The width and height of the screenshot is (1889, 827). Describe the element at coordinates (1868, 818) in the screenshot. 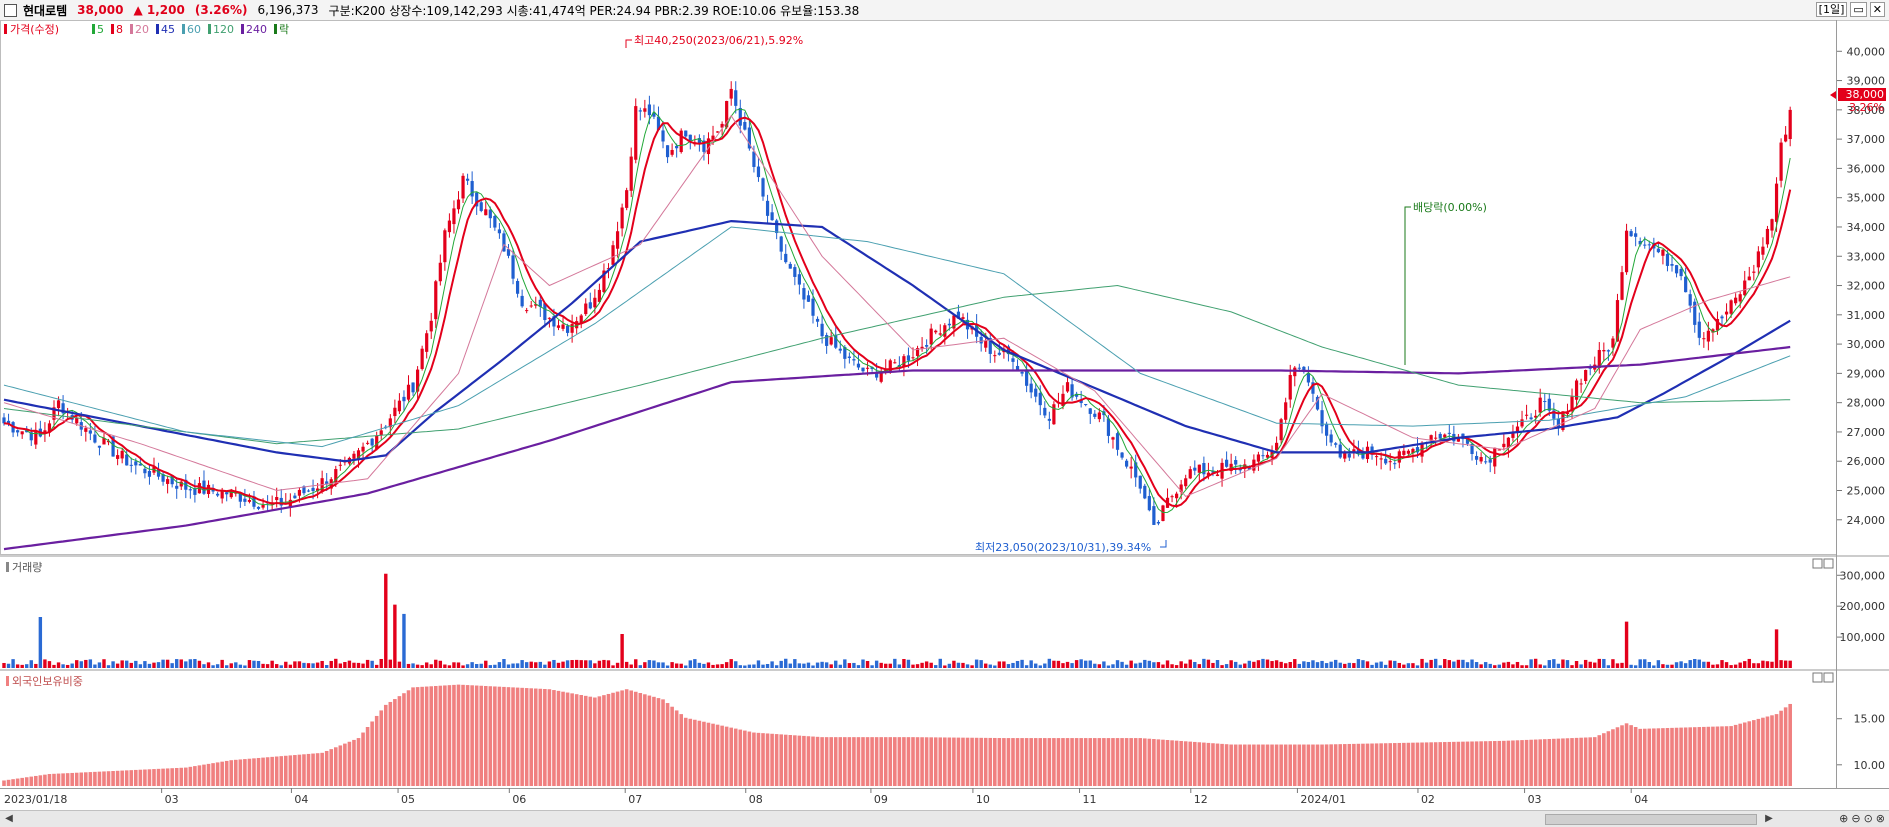

I see `zoom-reset-icon: ⊙` at that location.